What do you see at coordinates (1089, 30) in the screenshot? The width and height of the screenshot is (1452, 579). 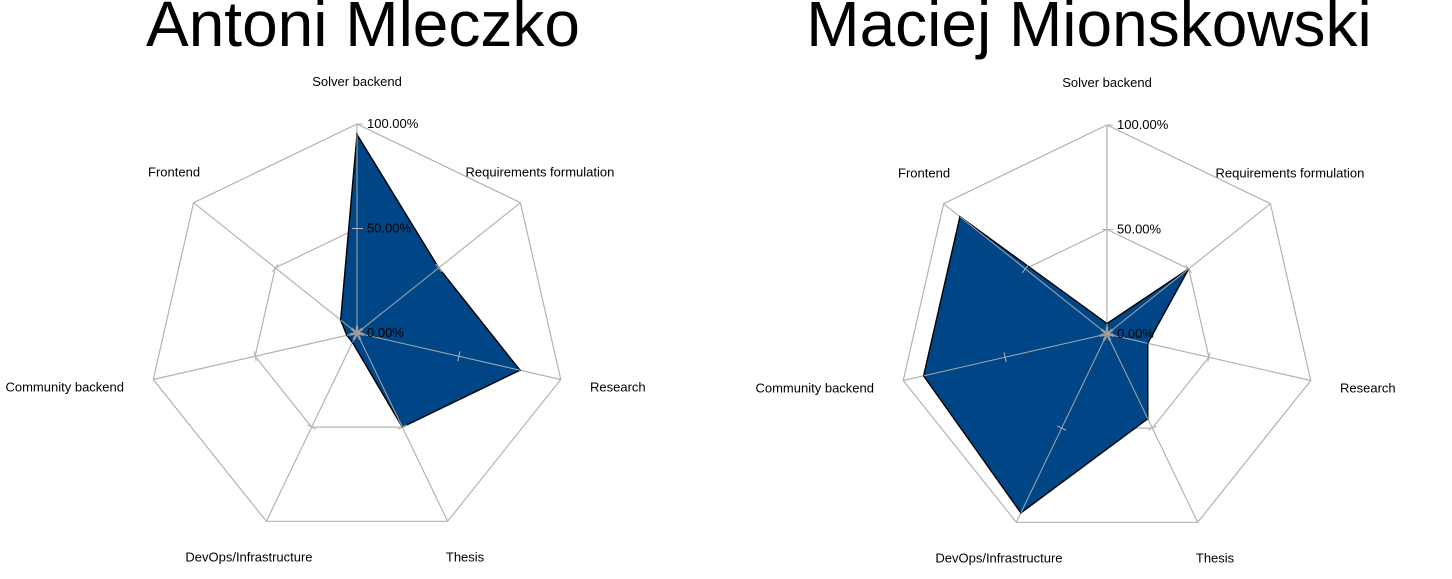 I see `chart-title: Maciej Mionskowski` at bounding box center [1089, 30].